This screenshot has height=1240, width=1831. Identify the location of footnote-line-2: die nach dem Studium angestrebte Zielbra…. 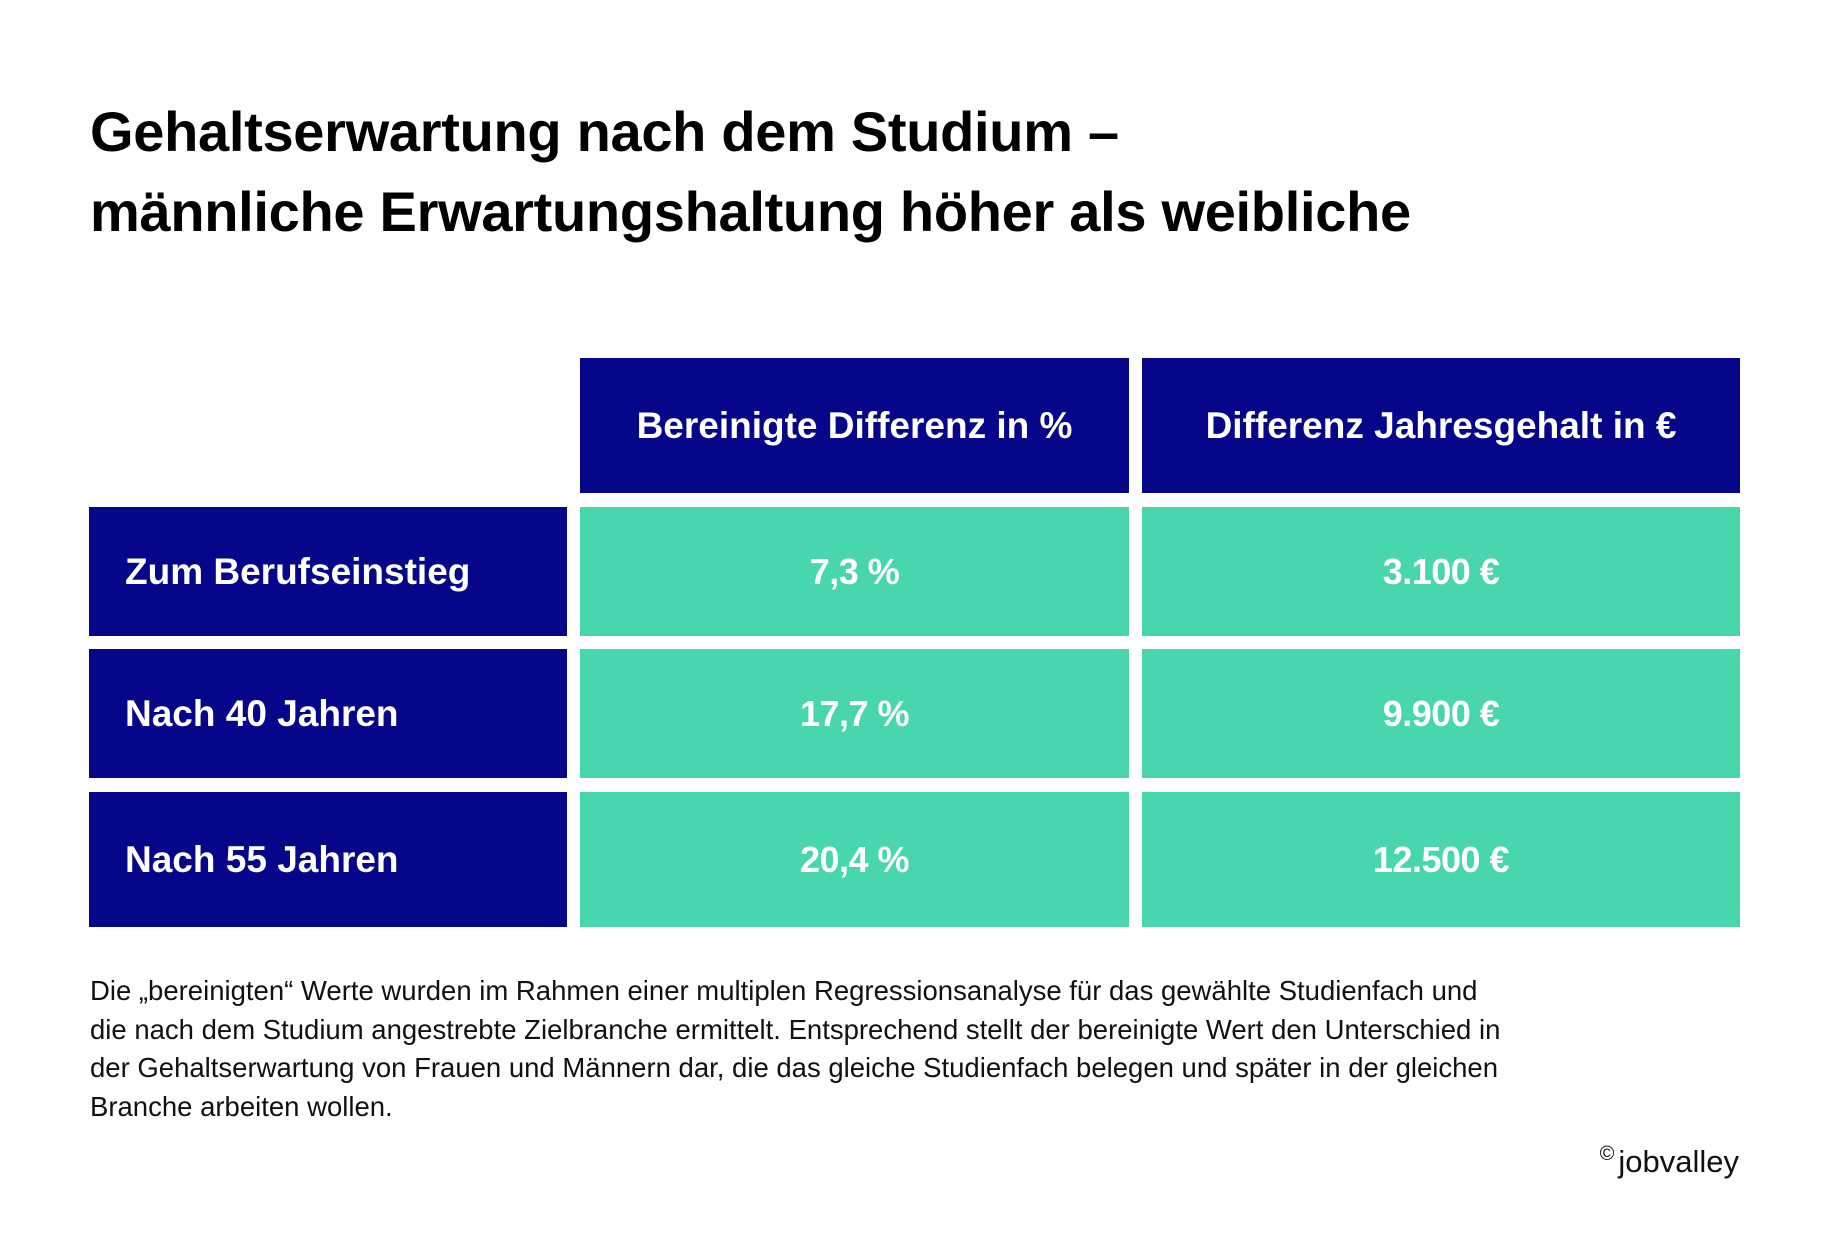
(795, 1029).